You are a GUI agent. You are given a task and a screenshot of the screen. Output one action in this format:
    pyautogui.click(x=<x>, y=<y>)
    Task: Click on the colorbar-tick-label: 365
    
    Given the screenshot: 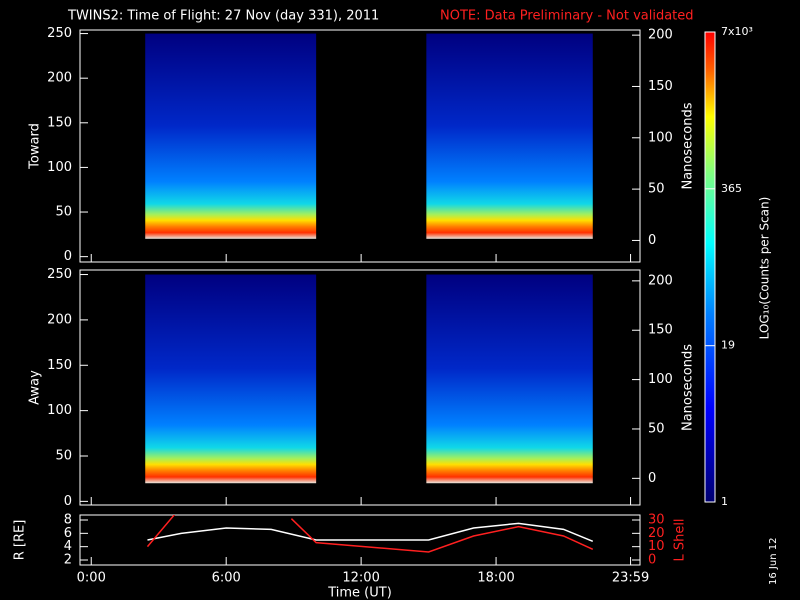 What is the action you would take?
    pyautogui.click(x=731, y=188)
    